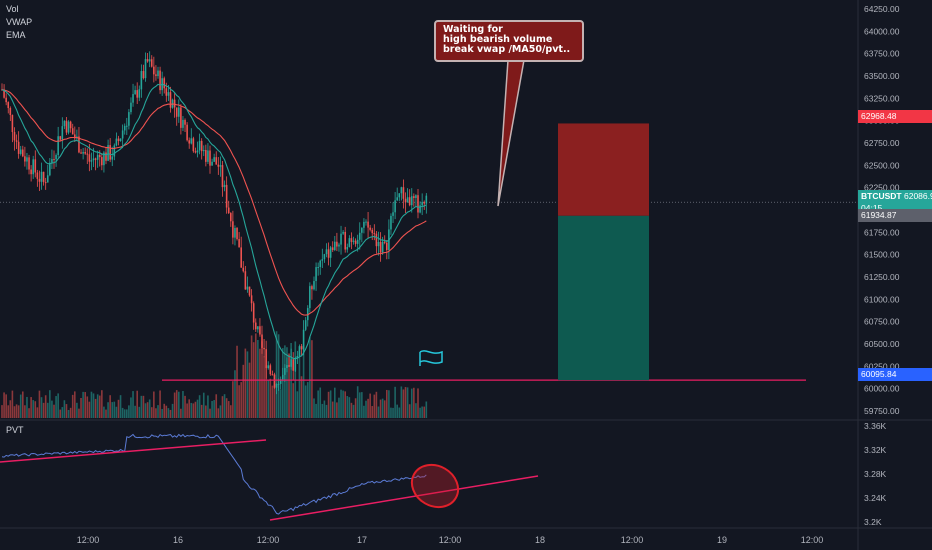  I want to click on price-tick: 61750.00, so click(882, 232).